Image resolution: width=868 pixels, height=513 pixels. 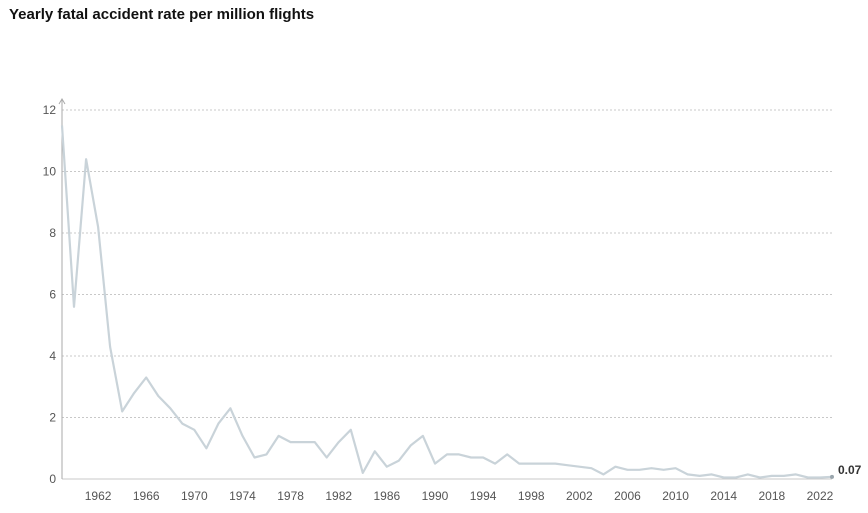 I want to click on y-tick-label: 12, so click(x=50, y=110).